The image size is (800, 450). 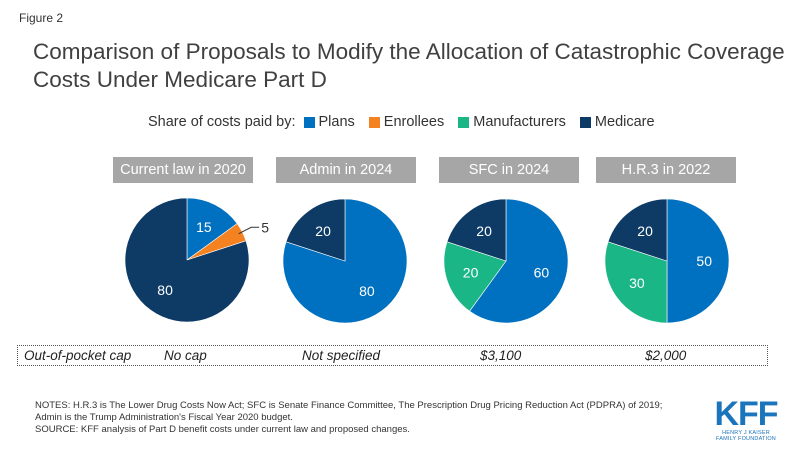 I want to click on legend-item-manufacturers: Manufacturers, so click(x=512, y=122).